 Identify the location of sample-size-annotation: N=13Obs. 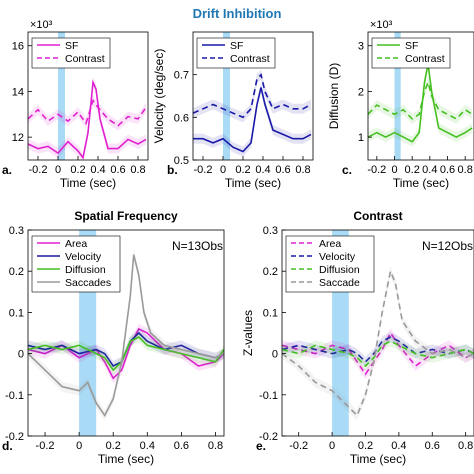
(197, 246).